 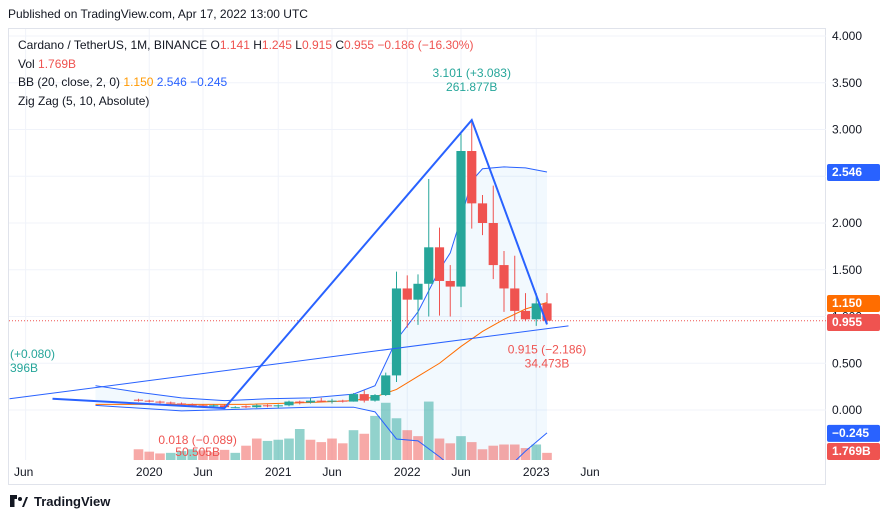 I want to click on price-badge-label: 0.955, so click(x=847, y=322).